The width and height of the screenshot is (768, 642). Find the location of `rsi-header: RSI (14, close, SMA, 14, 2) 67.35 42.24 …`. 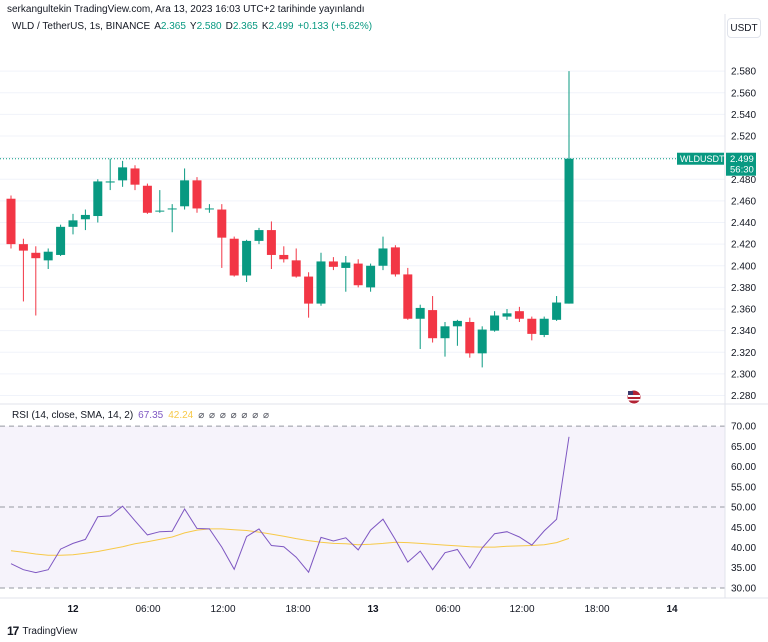

rsi-header: RSI (14, close, SMA, 14, 2) 67.35 42.24 … is located at coordinates (141, 415).